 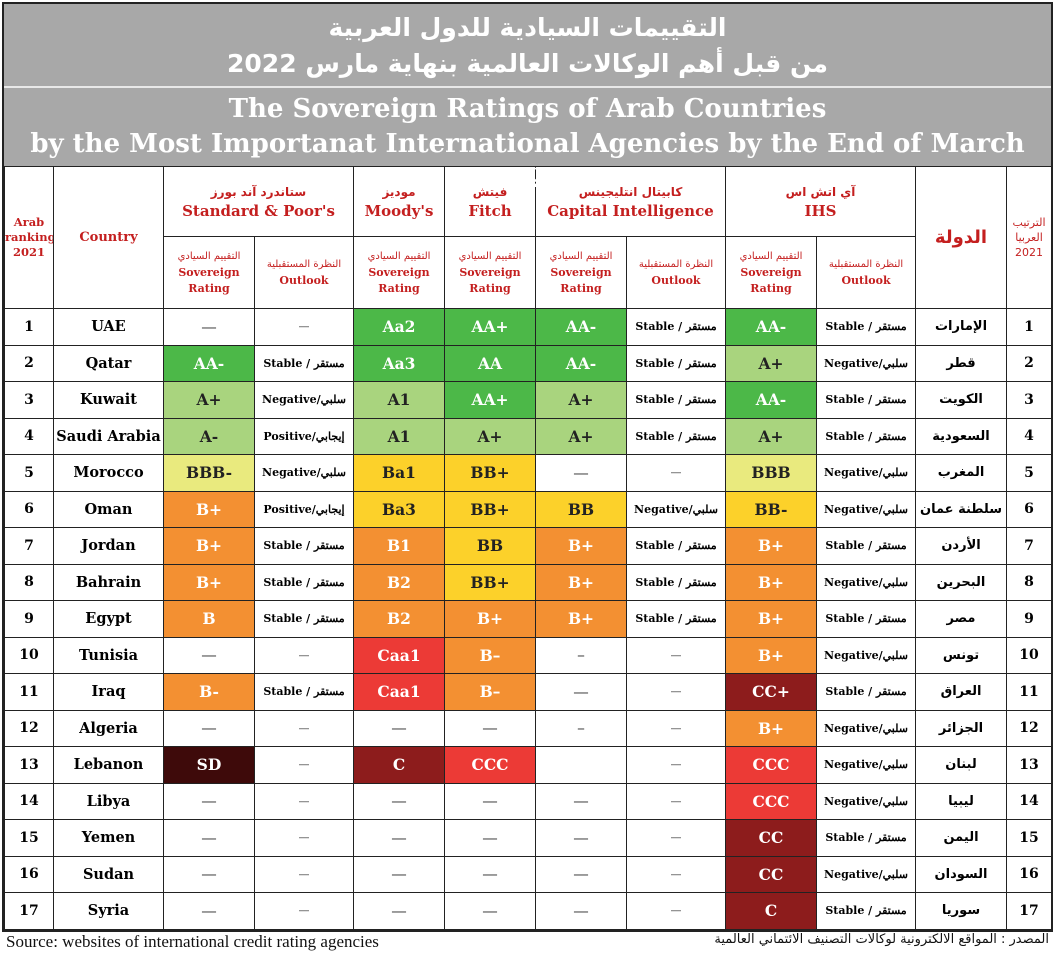 I want to click on country-ar-cell: البحرين, so click(x=961, y=582).